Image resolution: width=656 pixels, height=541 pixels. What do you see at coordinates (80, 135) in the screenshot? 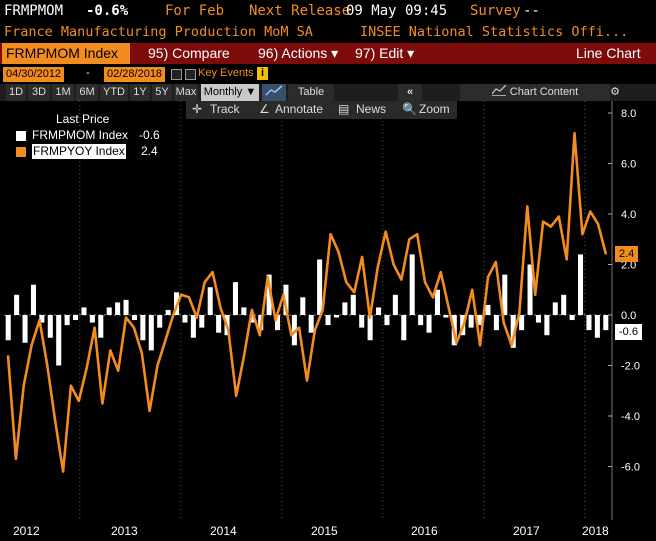
I see `legend-series1-label: FRMPMOM Index` at bounding box center [80, 135].